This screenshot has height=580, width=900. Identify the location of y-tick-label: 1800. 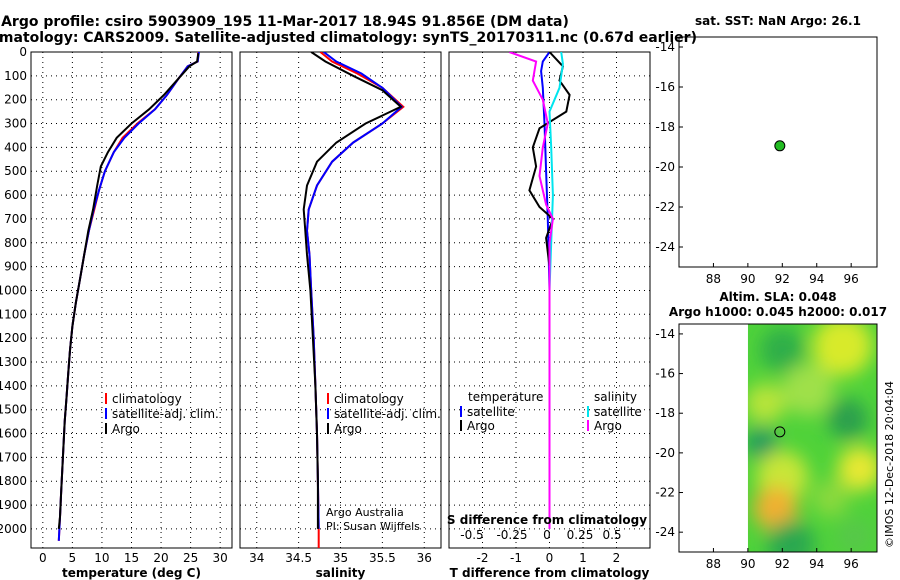
(13, 481).